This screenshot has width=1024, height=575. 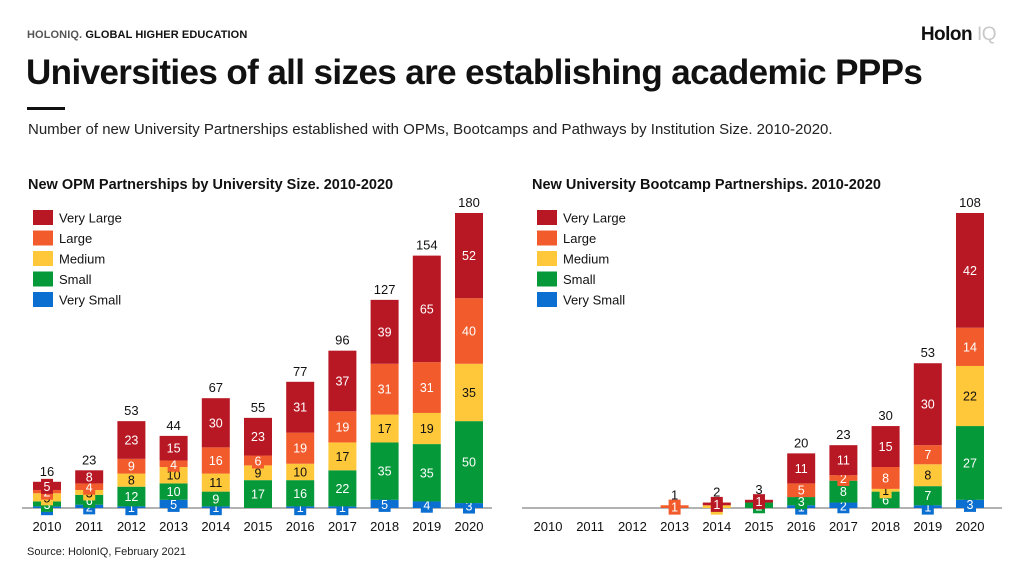 What do you see at coordinates (342, 340) in the screenshot?
I see `total-label-2017: 96` at bounding box center [342, 340].